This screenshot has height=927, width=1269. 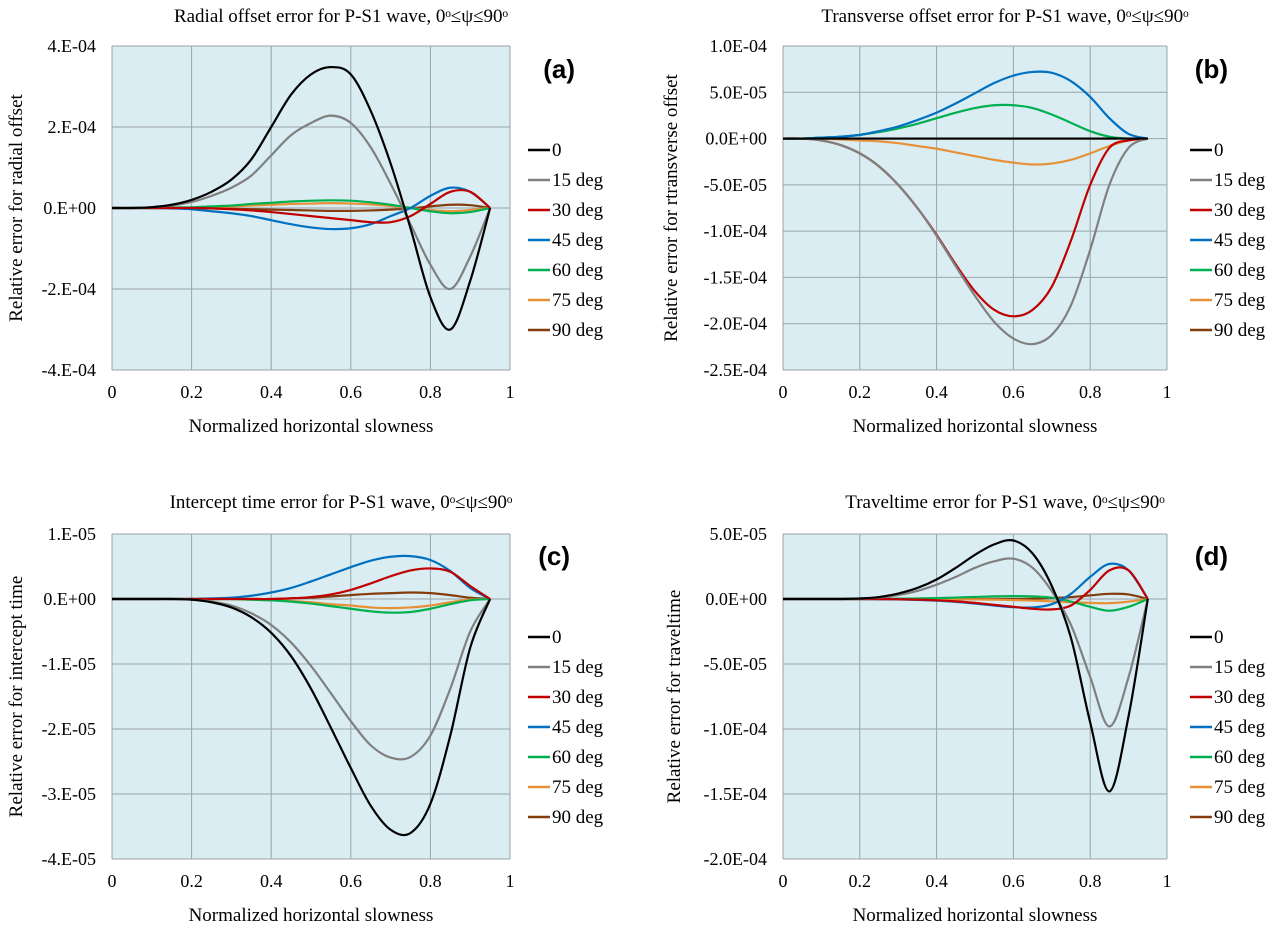 I want to click on chart-title: Traveltime error for P-S1 wave, 0ᵒ≤ψ≤90ᵒ, so click(x=1005, y=502).